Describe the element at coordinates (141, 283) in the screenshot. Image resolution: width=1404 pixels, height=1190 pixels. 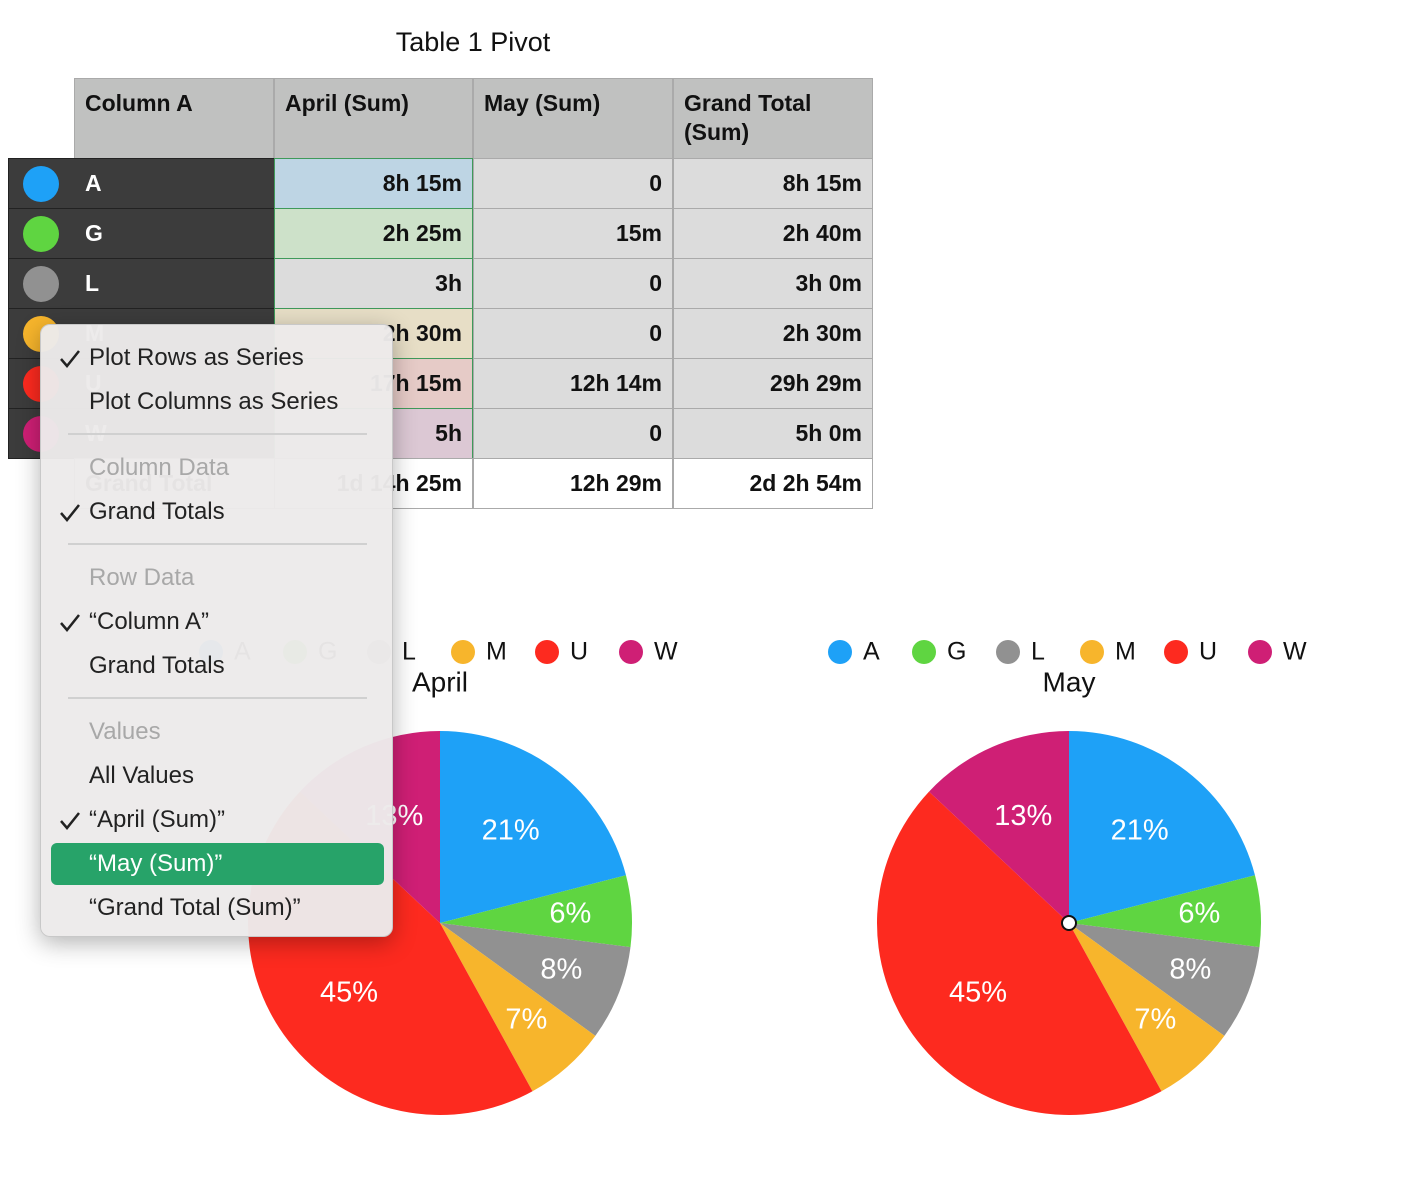
I see `row-header: L` at that location.